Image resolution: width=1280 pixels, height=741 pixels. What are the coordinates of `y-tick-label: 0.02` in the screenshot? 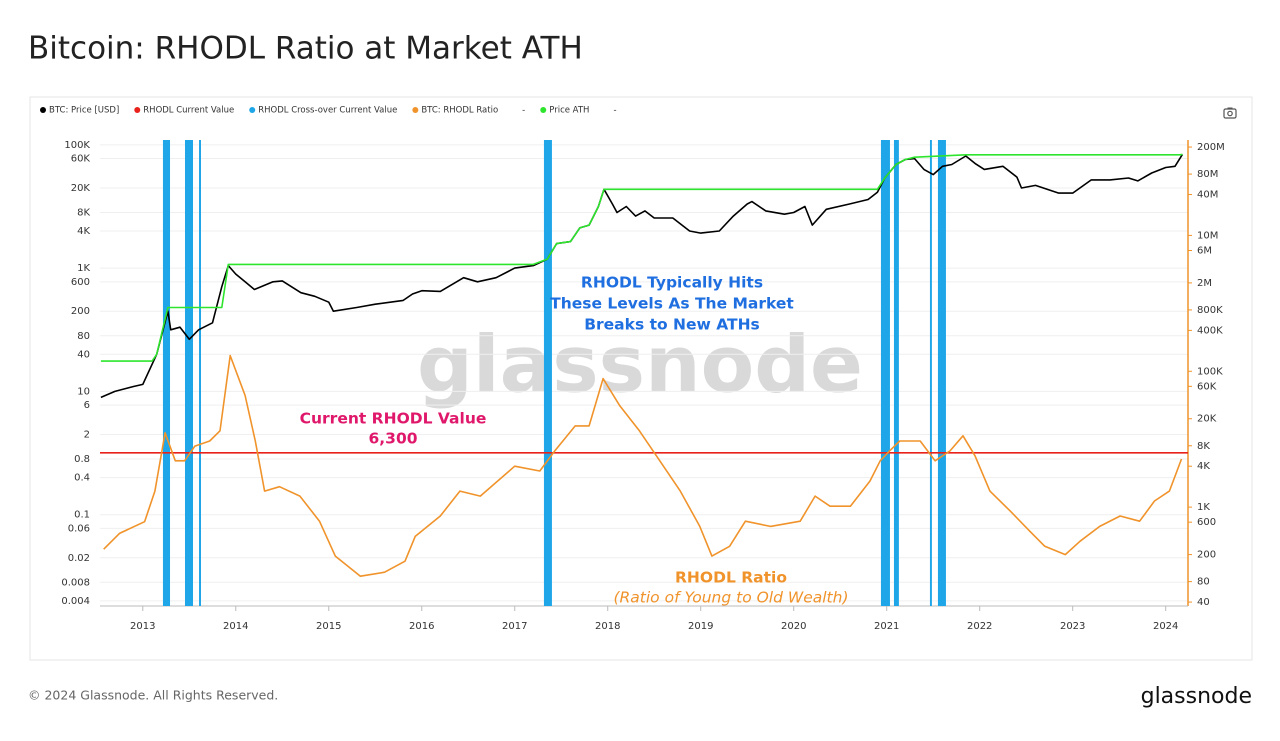 It's located at (79, 558).